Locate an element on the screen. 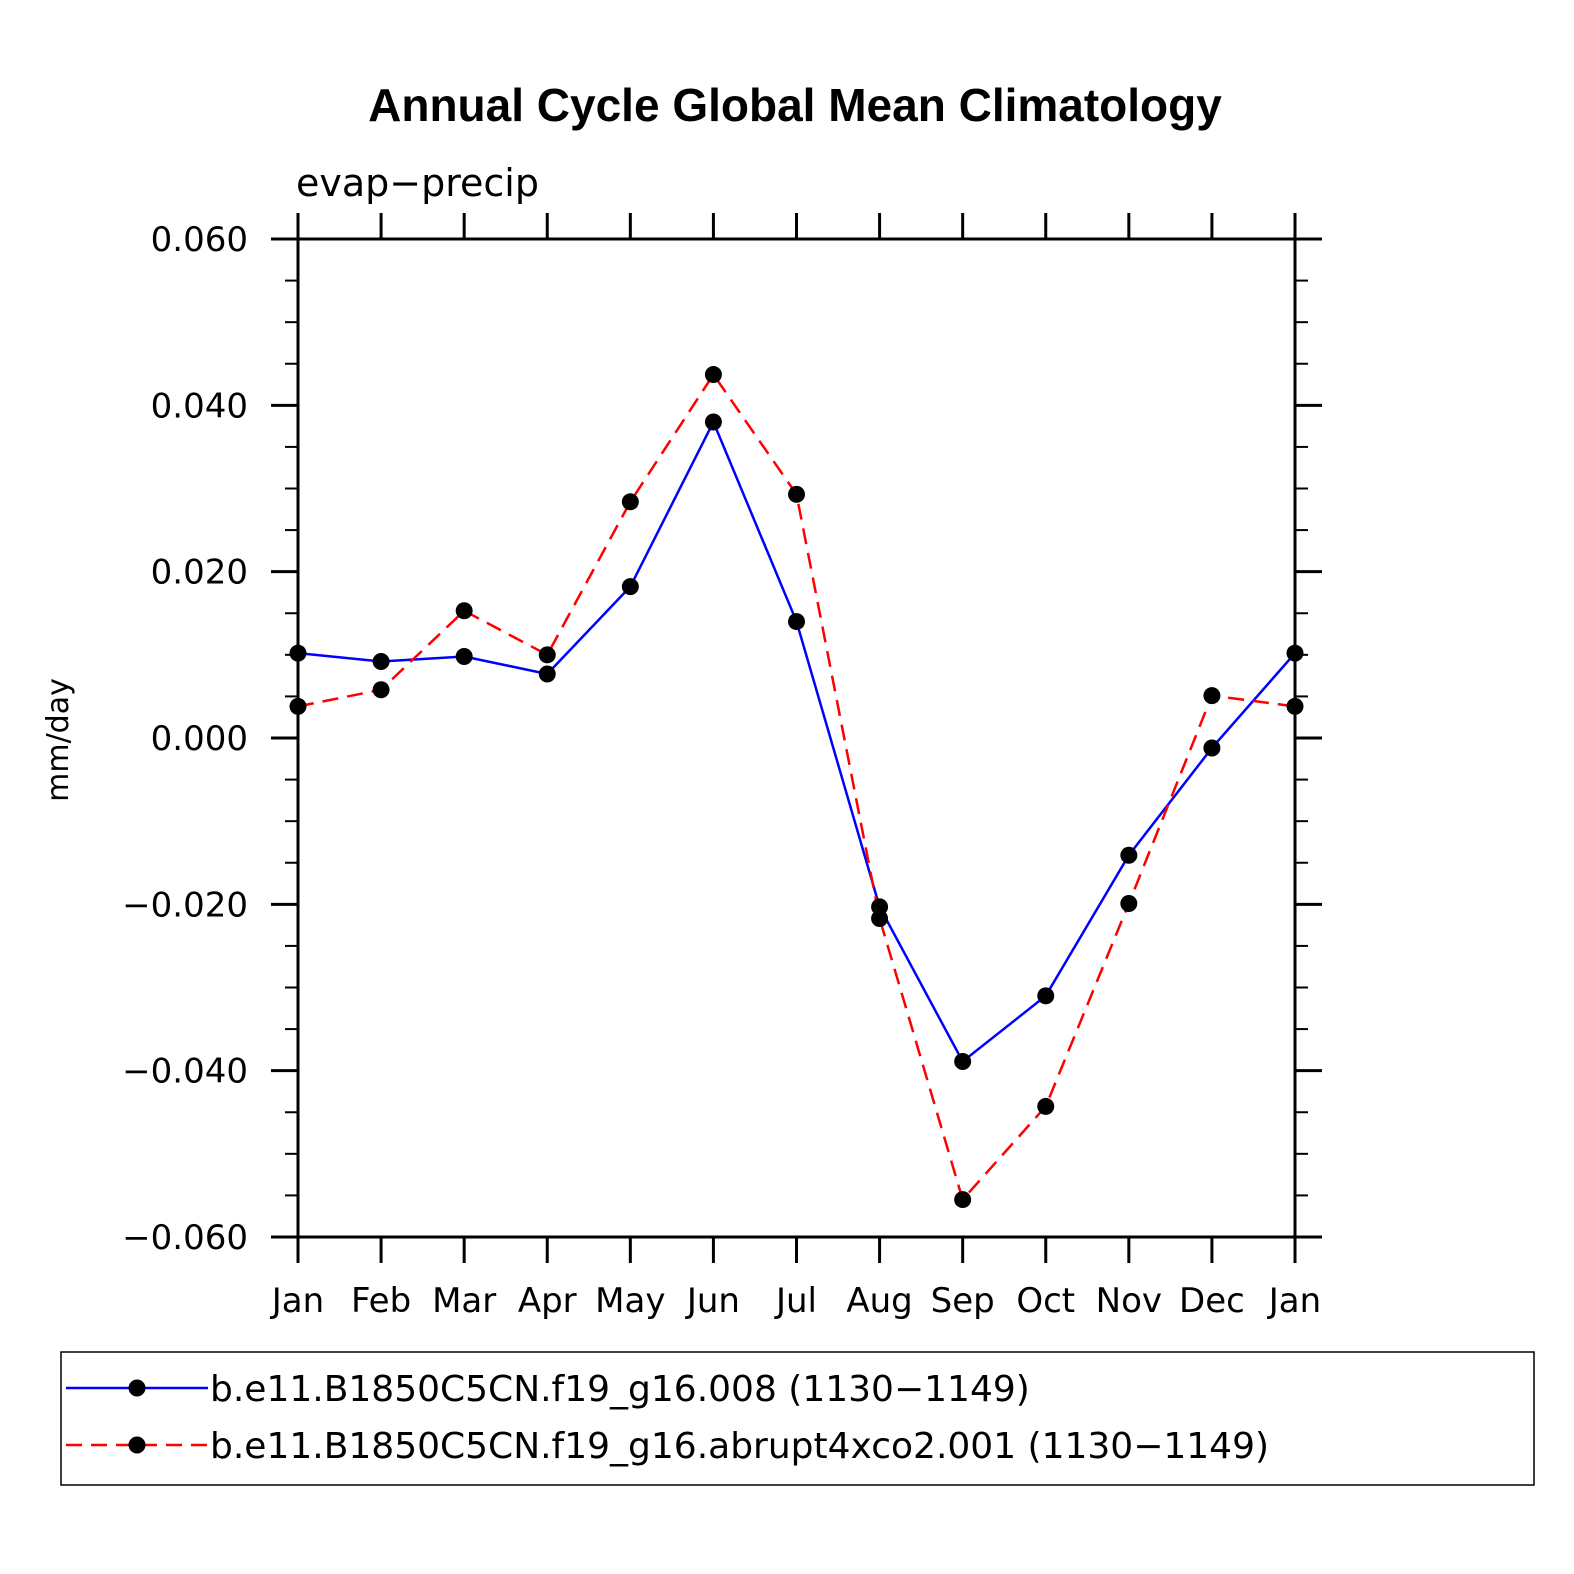  chart-subtitle: evap−precip is located at coordinates (417, 183).